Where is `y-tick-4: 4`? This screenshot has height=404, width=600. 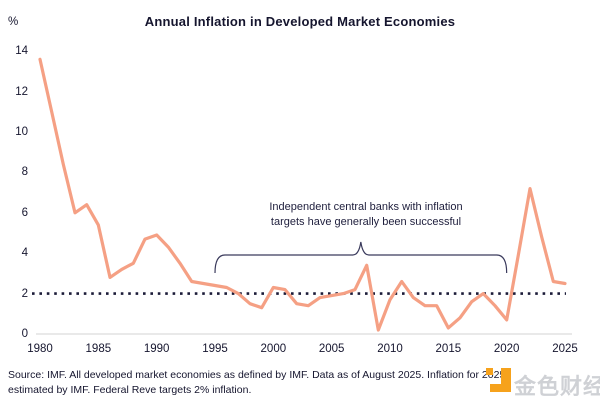
y-tick-4: 4 is located at coordinates (24, 253).